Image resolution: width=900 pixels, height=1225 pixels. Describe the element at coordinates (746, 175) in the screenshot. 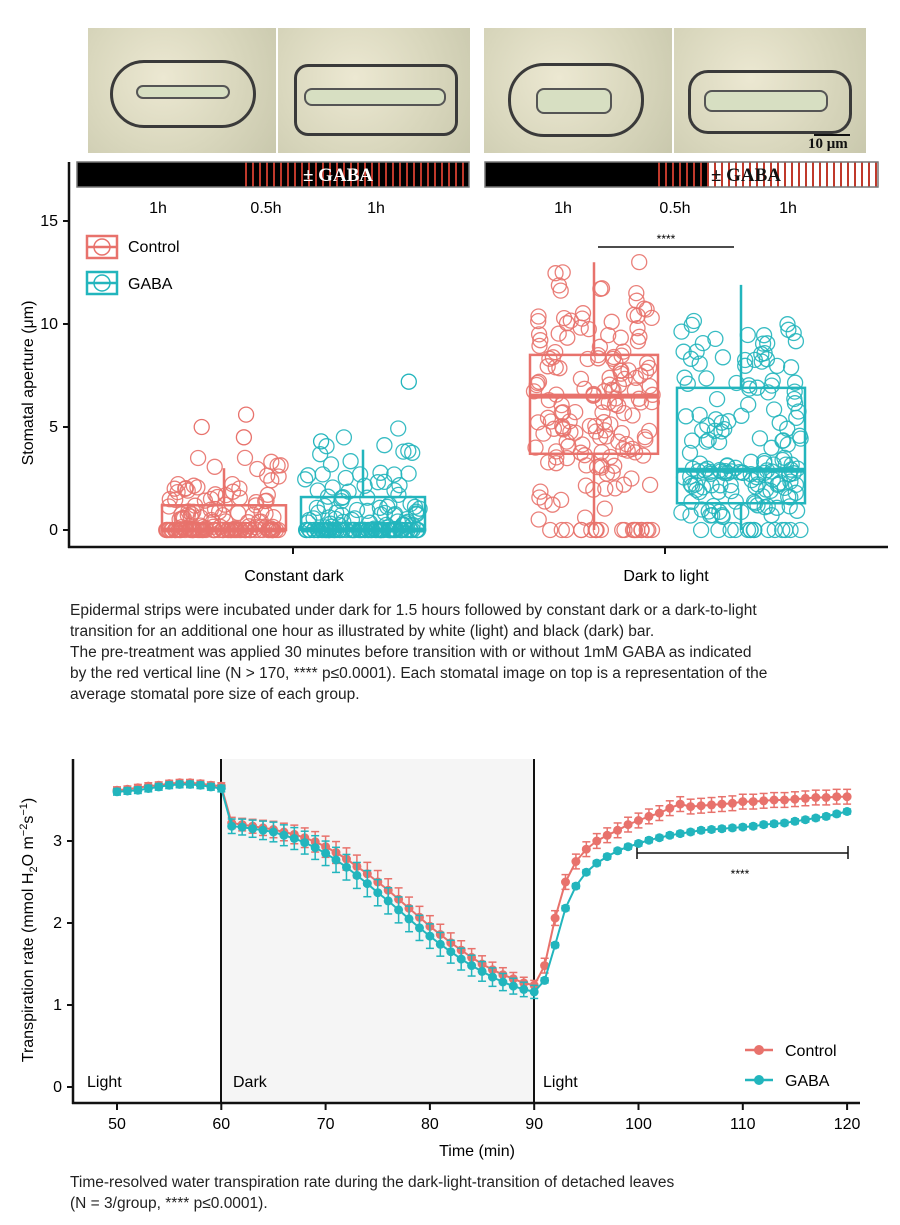

I see `treatment-label-2: ± GABA` at that location.